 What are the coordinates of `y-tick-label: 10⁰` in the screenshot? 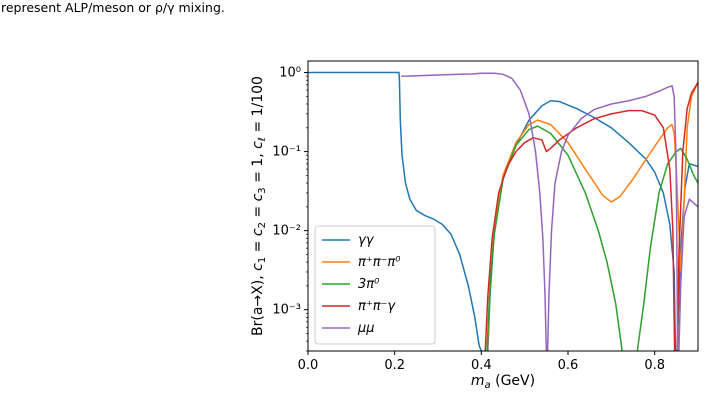 It's located at (290, 73).